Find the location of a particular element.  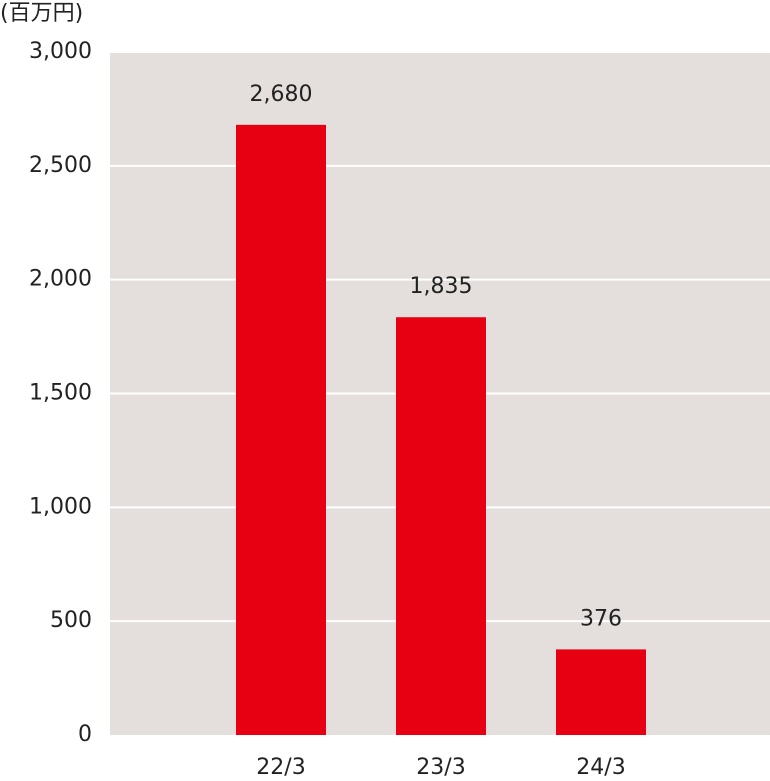

y-tick-label: 2,000 is located at coordinates (60, 279).